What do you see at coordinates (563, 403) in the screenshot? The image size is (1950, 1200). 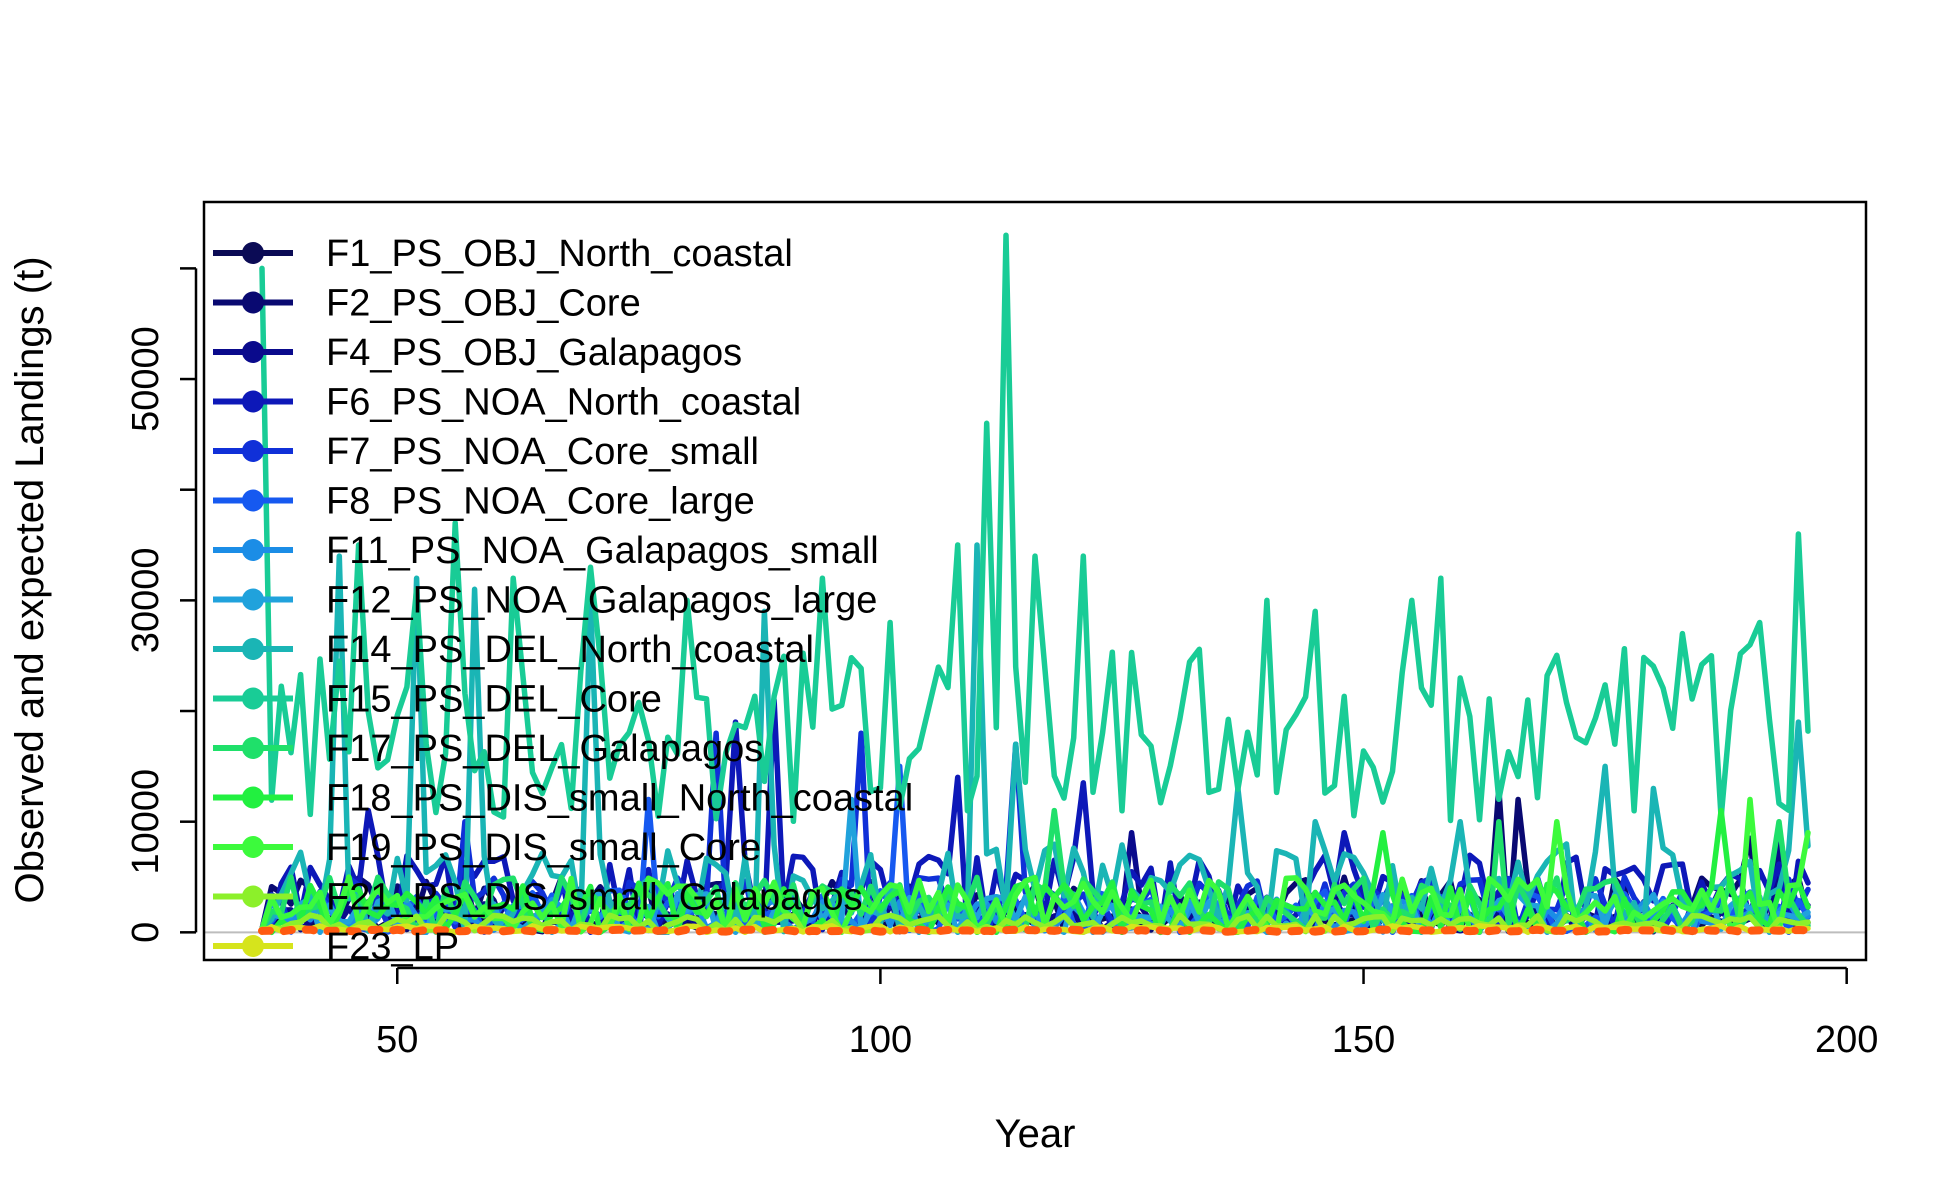 I see `legend-label: F6_PS_NOA_North_coastal` at bounding box center [563, 403].